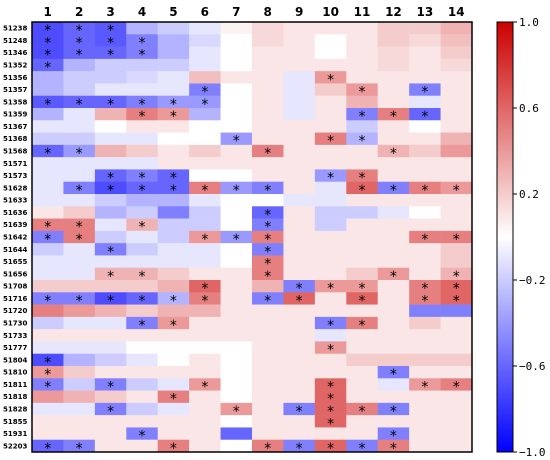 The height and width of the screenshot is (460, 550). Describe the element at coordinates (15, 336) in the screenshot. I see `row-label: 51733` at that location.